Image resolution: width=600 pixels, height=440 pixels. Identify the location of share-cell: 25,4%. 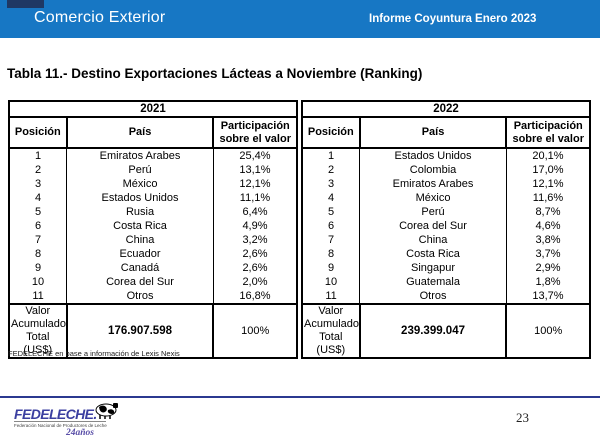
(255, 155).